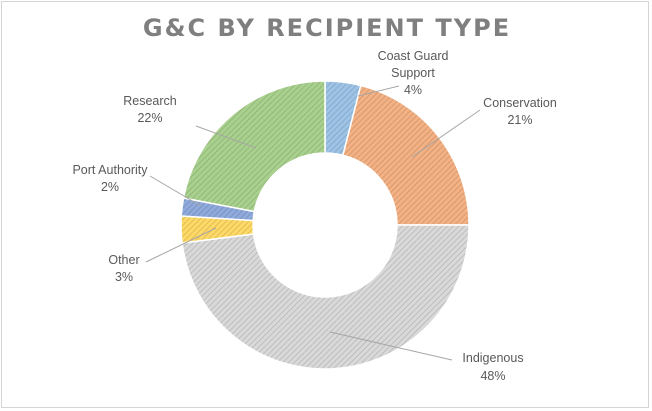 The height and width of the screenshot is (411, 652). Describe the element at coordinates (492, 376) in the screenshot. I see `data-label-value: 48%` at that location.